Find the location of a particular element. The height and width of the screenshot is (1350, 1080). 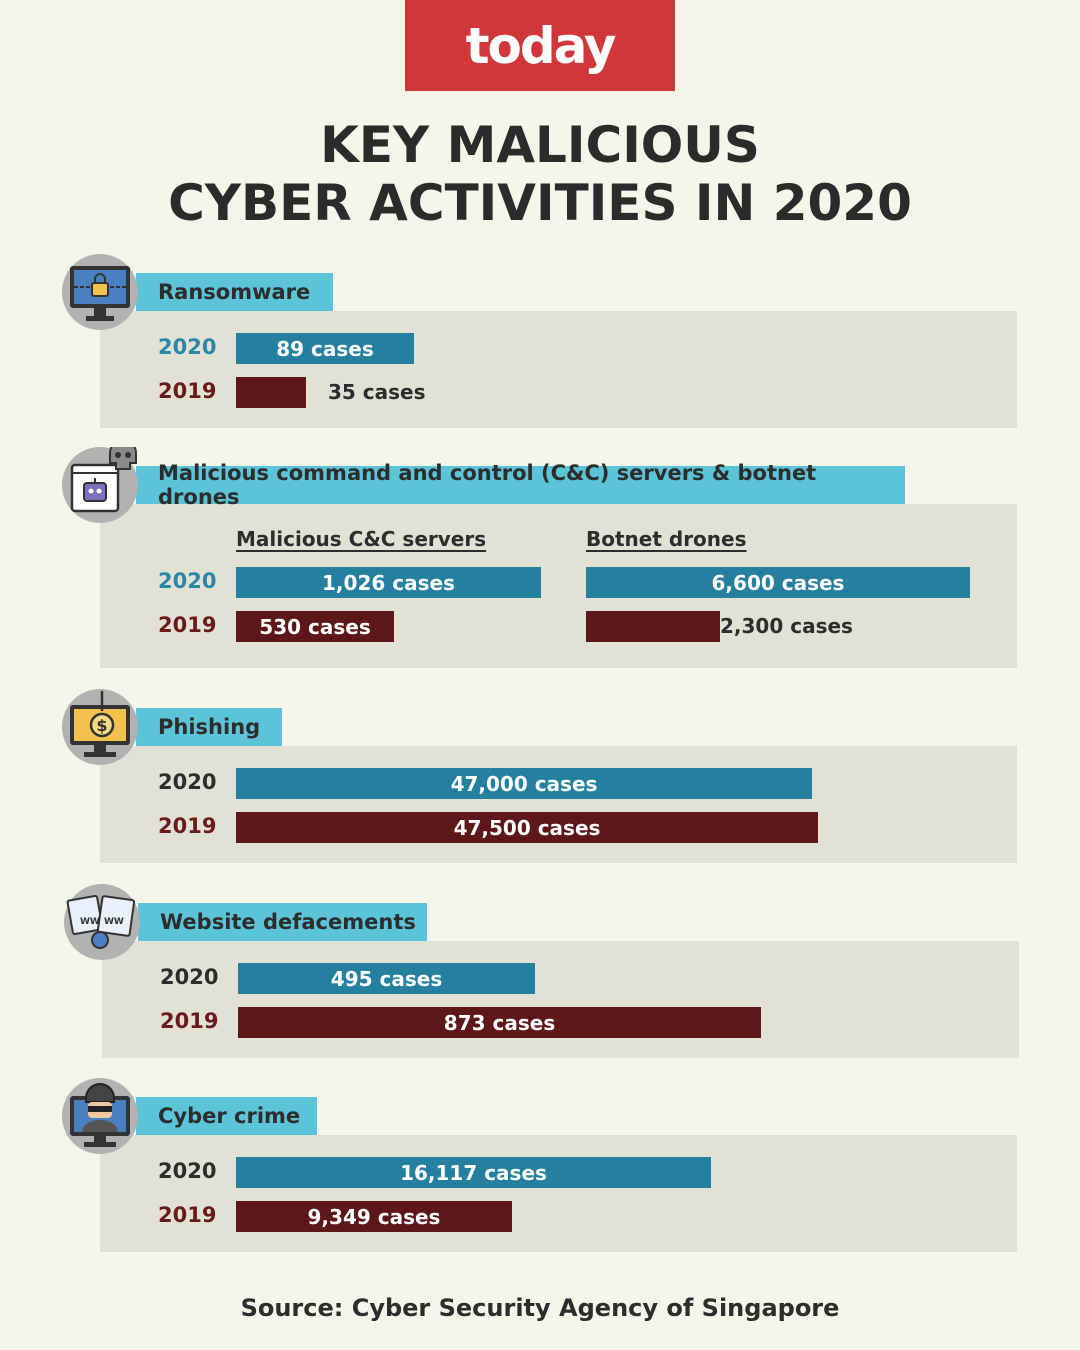

cc-servers-2020-bar: 1,026 cases is located at coordinates (388, 582).